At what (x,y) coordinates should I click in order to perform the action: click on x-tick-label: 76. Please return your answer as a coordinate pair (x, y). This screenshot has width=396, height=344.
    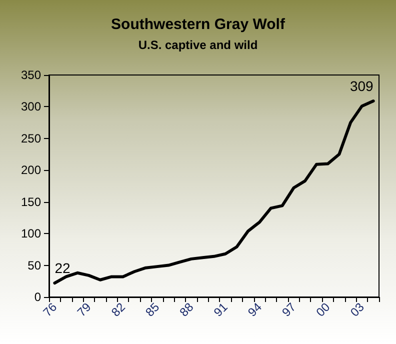
    Looking at the image, I should click on (50, 310).